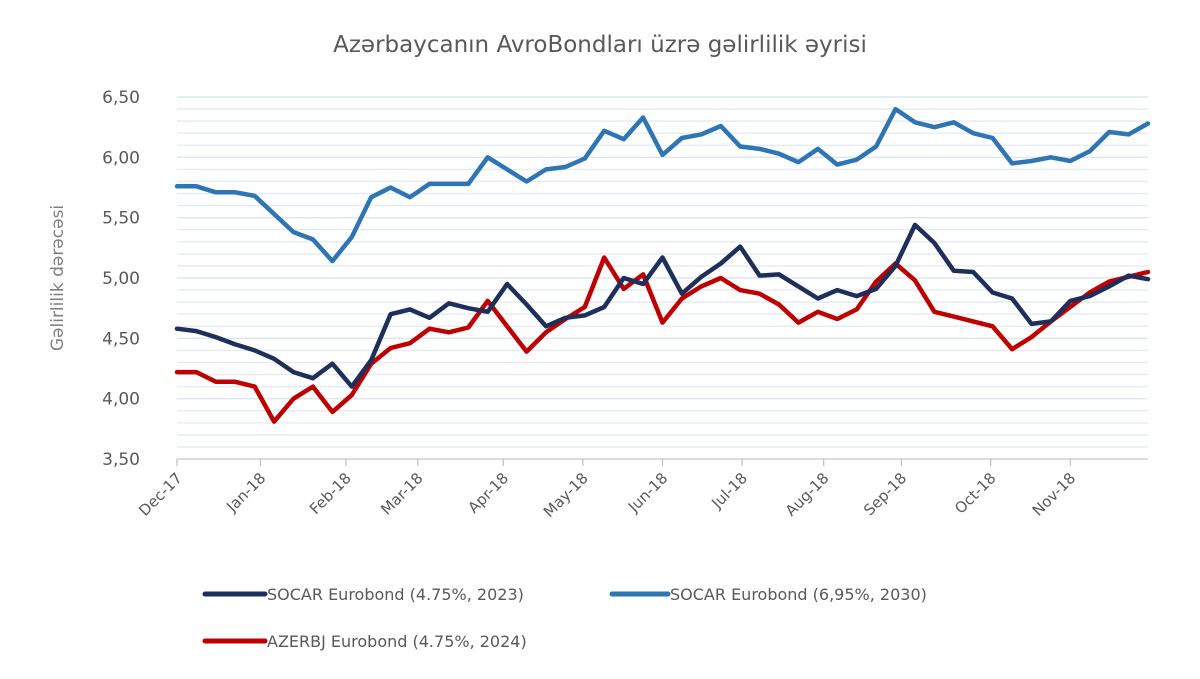 This screenshot has width=1200, height=679. I want to click on x-tick-label: May-18, so click(566, 495).